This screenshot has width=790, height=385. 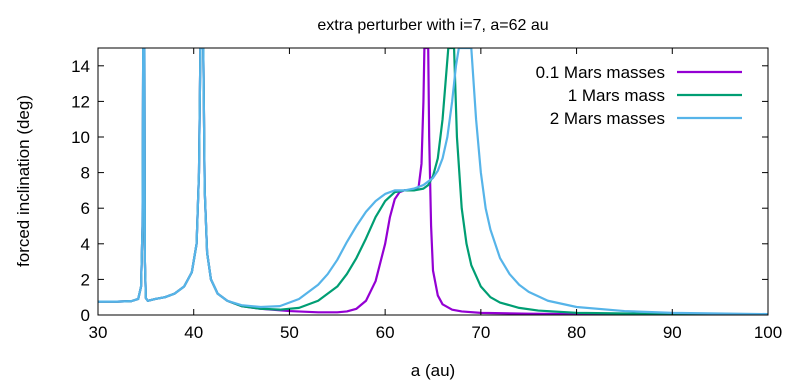 What do you see at coordinates (193, 332) in the screenshot?
I see `x-tick-label: 40` at bounding box center [193, 332].